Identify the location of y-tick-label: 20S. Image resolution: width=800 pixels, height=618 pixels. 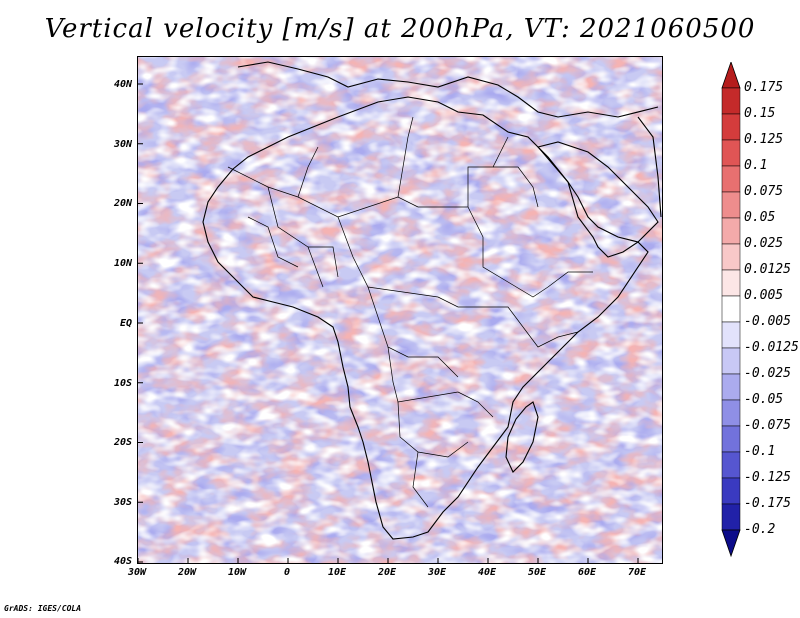
(122, 442).